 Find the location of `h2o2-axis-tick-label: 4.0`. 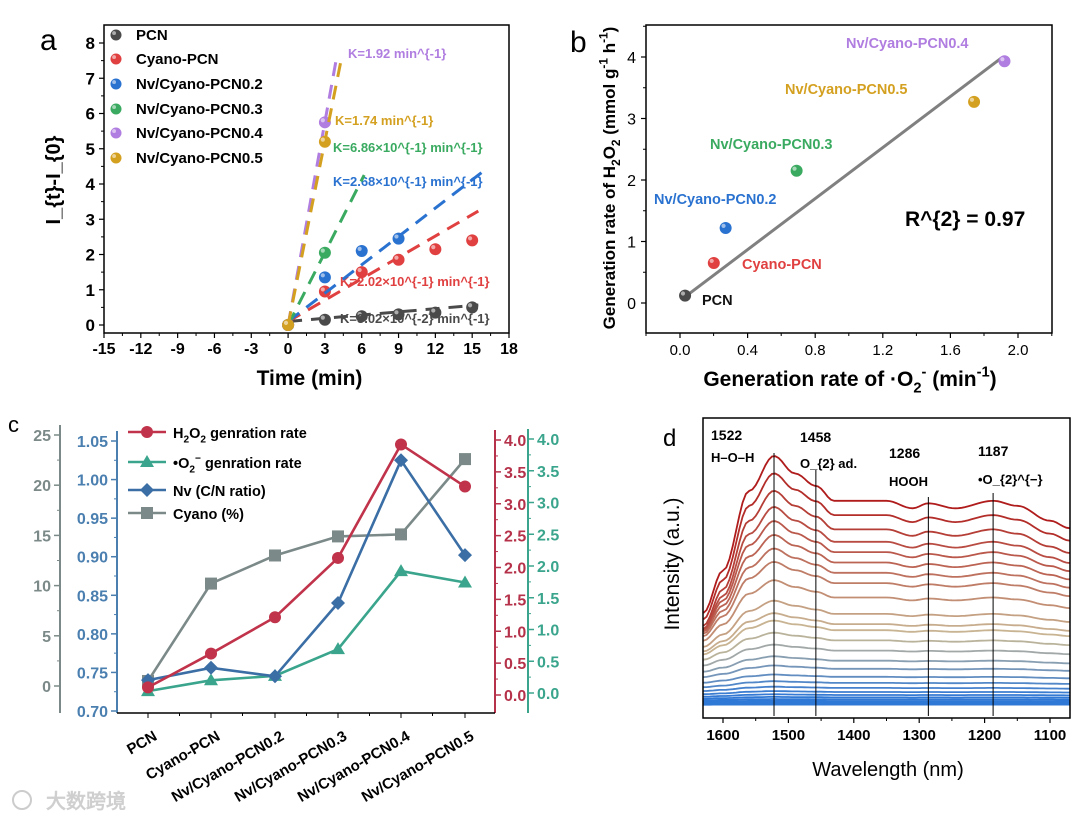

h2o2-axis-tick-label: 4.0 is located at coordinates (515, 441).